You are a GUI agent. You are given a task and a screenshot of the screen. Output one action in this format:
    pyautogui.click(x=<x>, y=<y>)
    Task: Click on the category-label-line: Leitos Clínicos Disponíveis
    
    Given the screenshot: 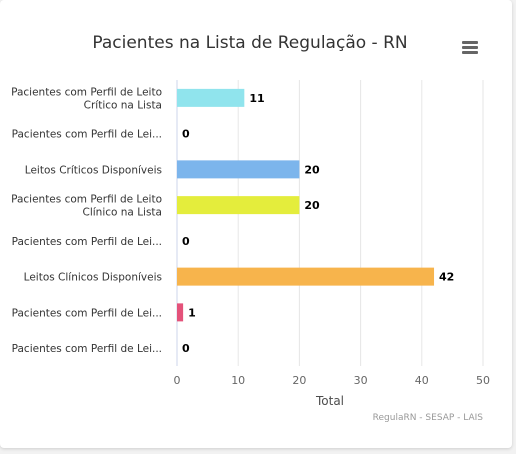 What is the action you would take?
    pyautogui.click(x=93, y=278)
    